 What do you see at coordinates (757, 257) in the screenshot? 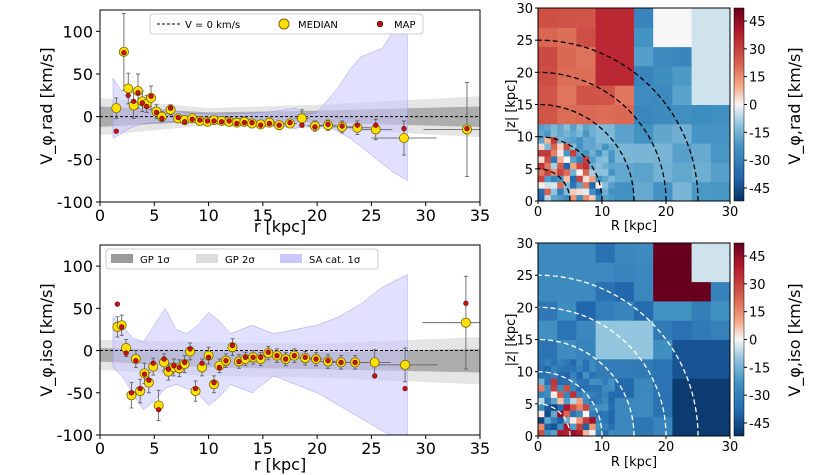
I see `colorbar-tick-label: 45` at bounding box center [757, 257].